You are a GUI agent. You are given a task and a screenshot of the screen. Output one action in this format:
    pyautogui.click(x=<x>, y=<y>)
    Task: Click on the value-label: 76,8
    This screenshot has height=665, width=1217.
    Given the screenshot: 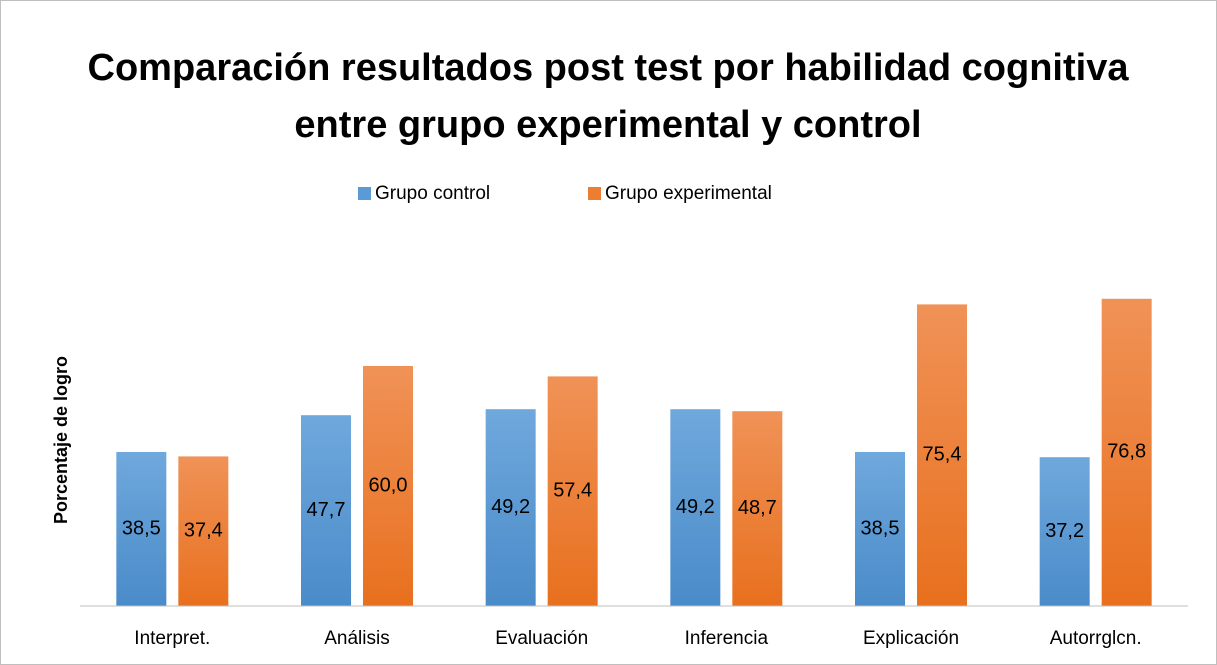 What is the action you would take?
    pyautogui.click(x=1126, y=452)
    